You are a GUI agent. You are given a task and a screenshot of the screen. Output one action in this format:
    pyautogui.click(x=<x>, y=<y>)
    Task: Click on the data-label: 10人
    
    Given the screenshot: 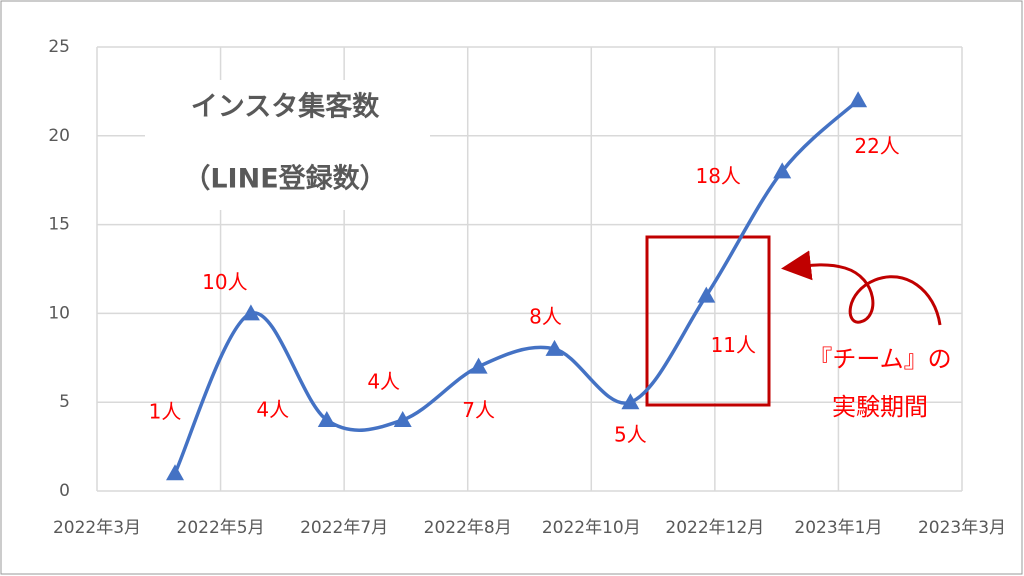 What is the action you would take?
    pyautogui.click(x=224, y=282)
    